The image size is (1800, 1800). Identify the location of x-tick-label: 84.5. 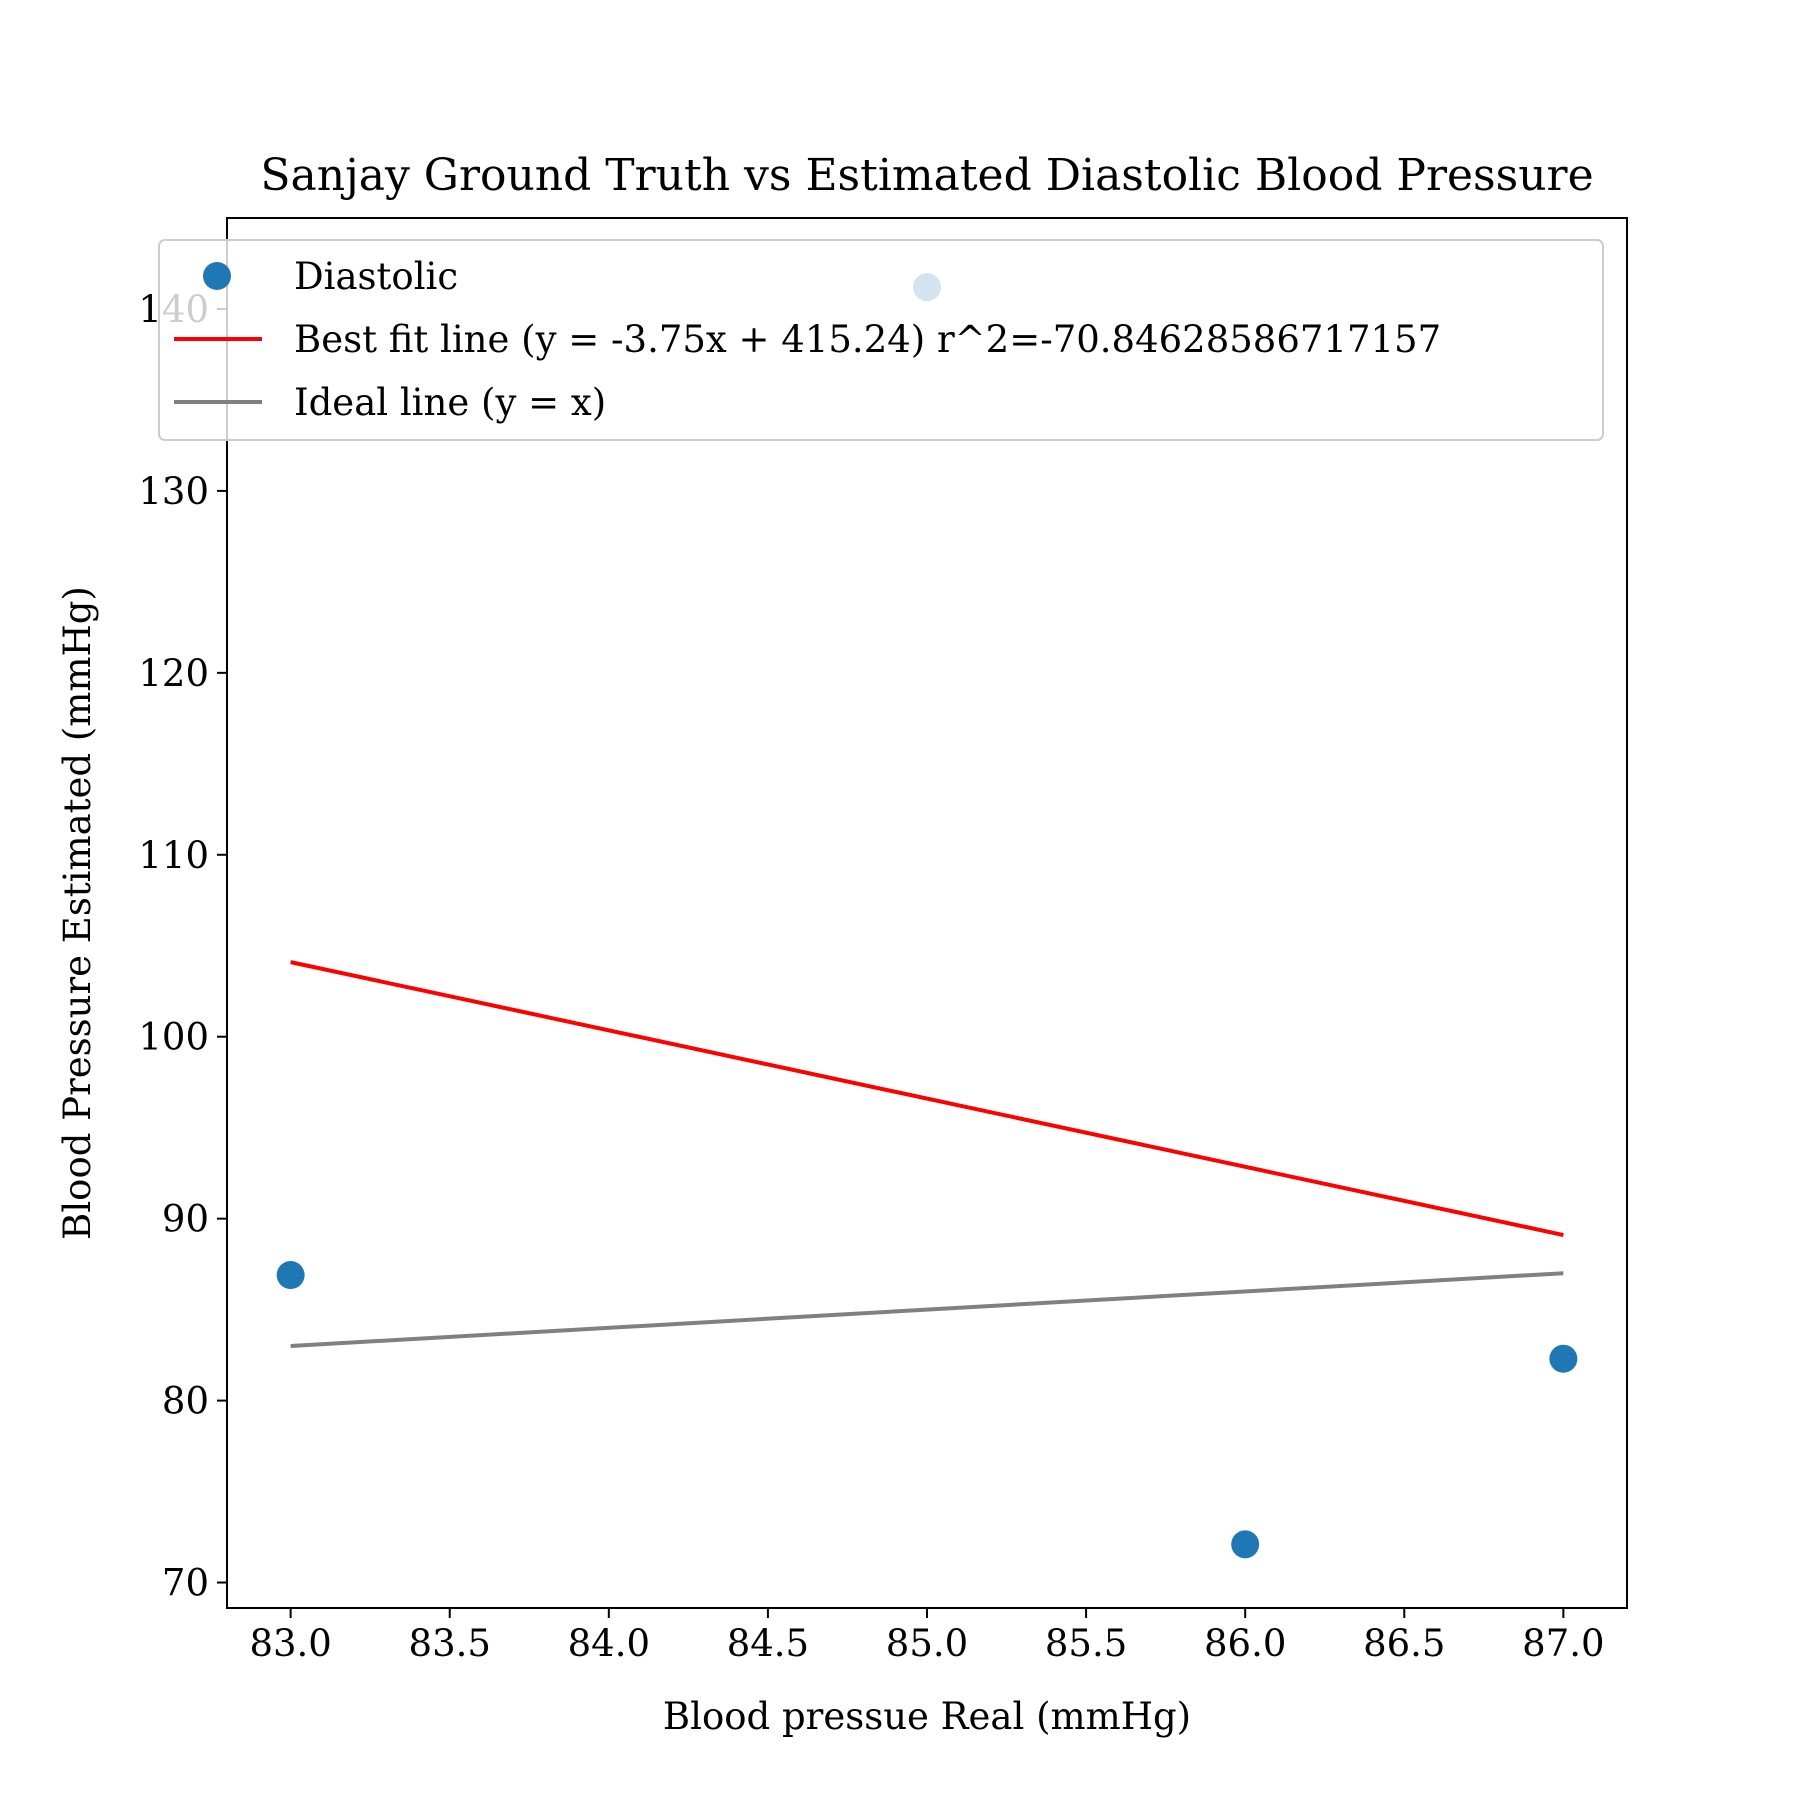
(768, 1643).